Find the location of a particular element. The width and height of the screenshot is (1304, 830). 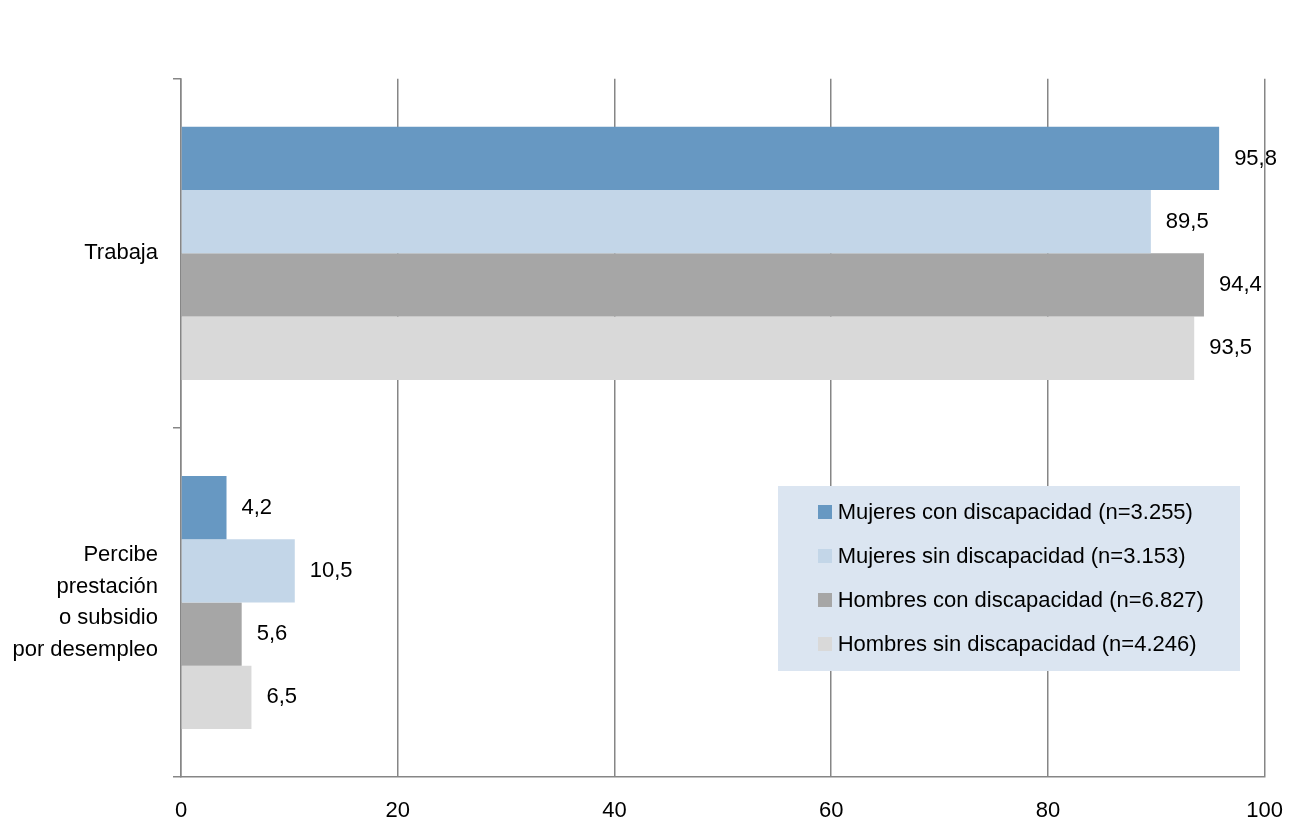

y-tick-label: Percibe prestación o subsidio por desempleo is located at coordinates (85, 601).